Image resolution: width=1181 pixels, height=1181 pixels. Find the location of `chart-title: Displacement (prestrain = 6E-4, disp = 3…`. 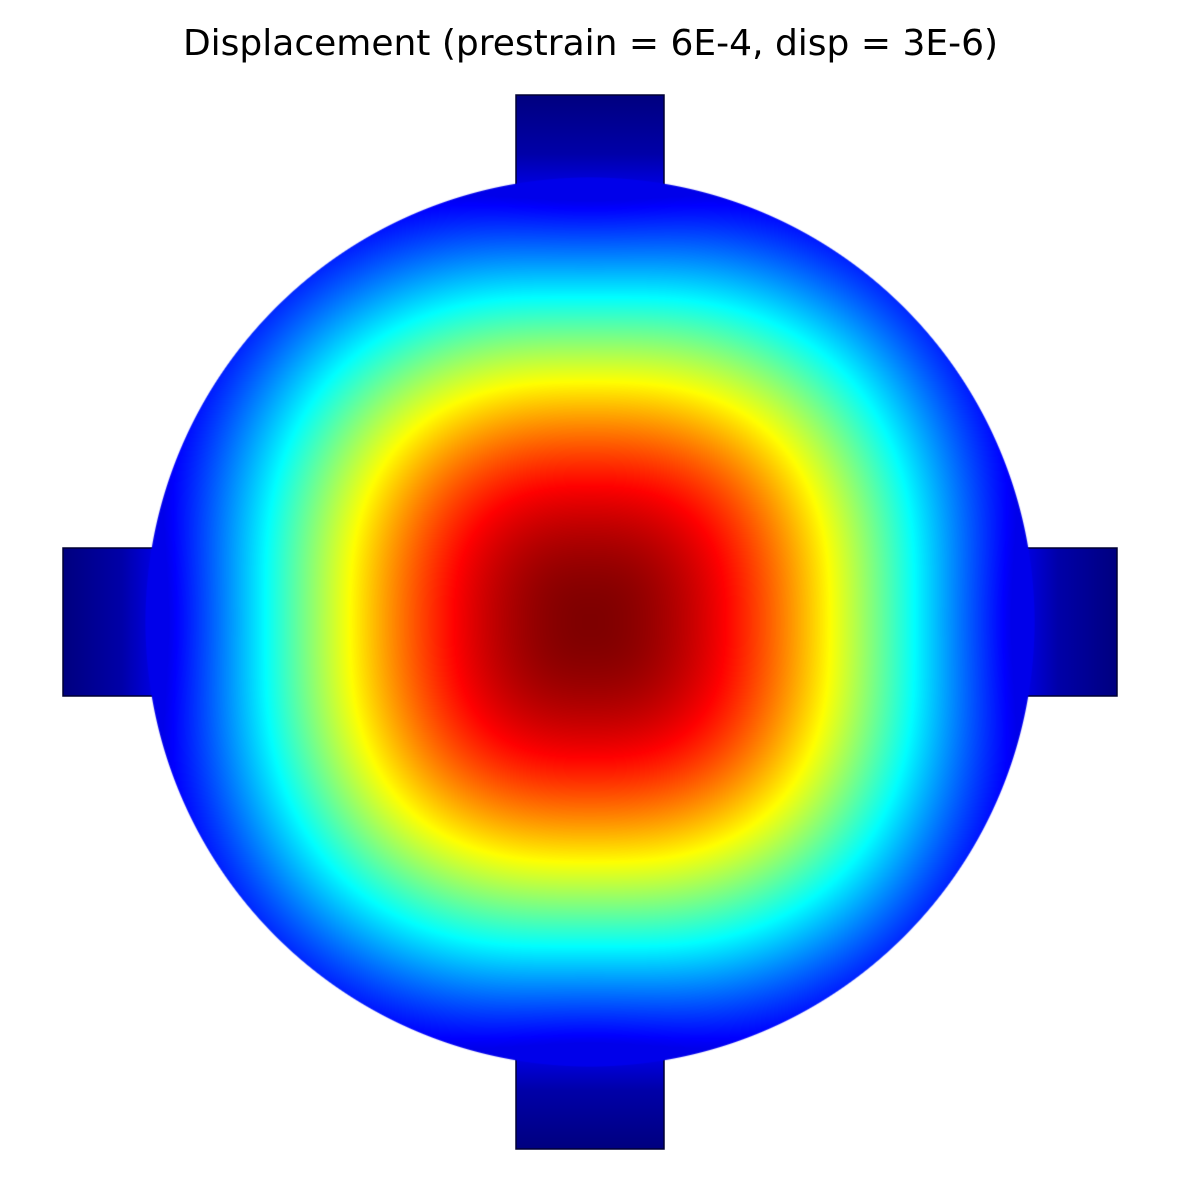

chart-title: Displacement (prestrain = 6E-4, disp = 3… is located at coordinates (590, 43).